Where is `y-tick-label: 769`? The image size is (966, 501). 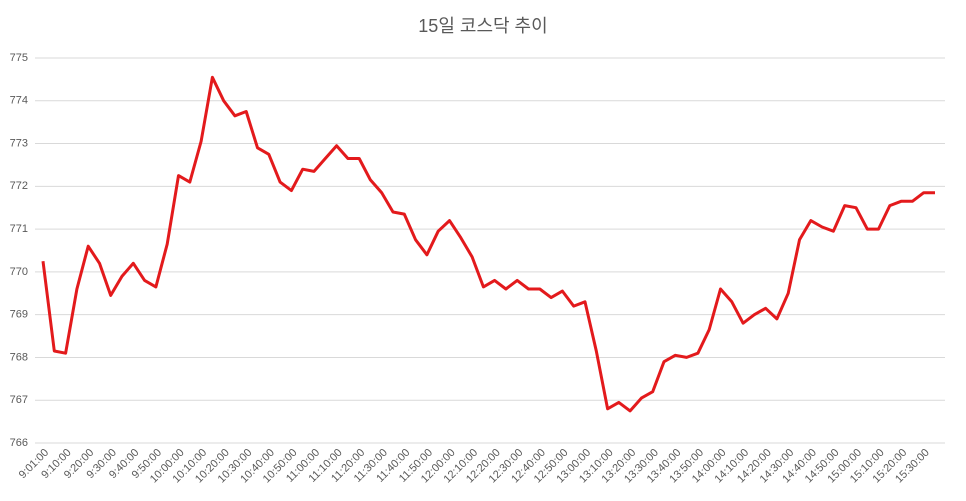
y-tick-label: 769 is located at coordinates (19, 315).